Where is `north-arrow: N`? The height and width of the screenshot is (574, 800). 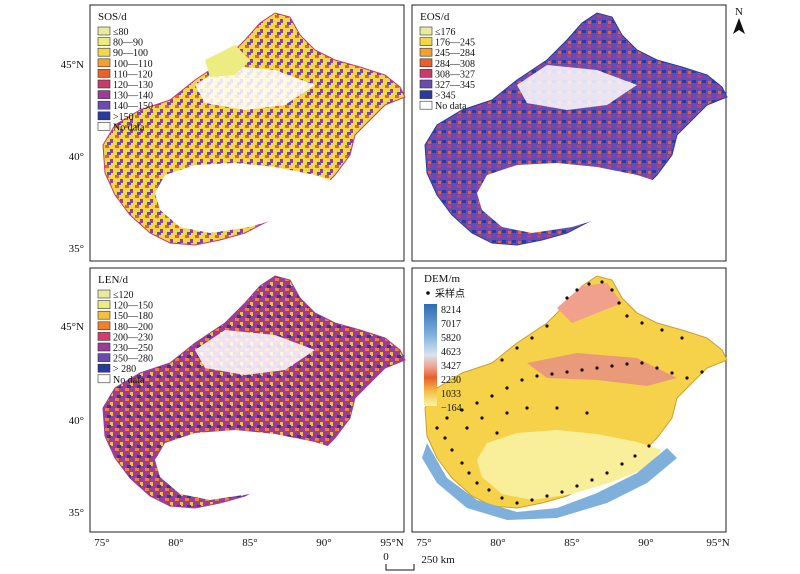 north-arrow: N is located at coordinates (739, 20).